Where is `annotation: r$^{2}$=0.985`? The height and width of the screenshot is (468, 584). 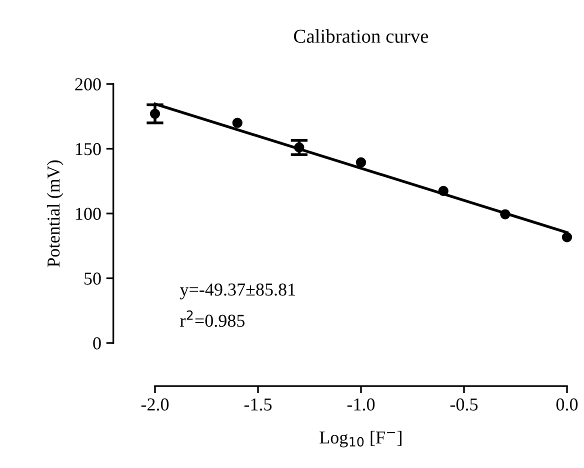 annotation: r$^{2}$=0.985 is located at coordinates (212, 318).